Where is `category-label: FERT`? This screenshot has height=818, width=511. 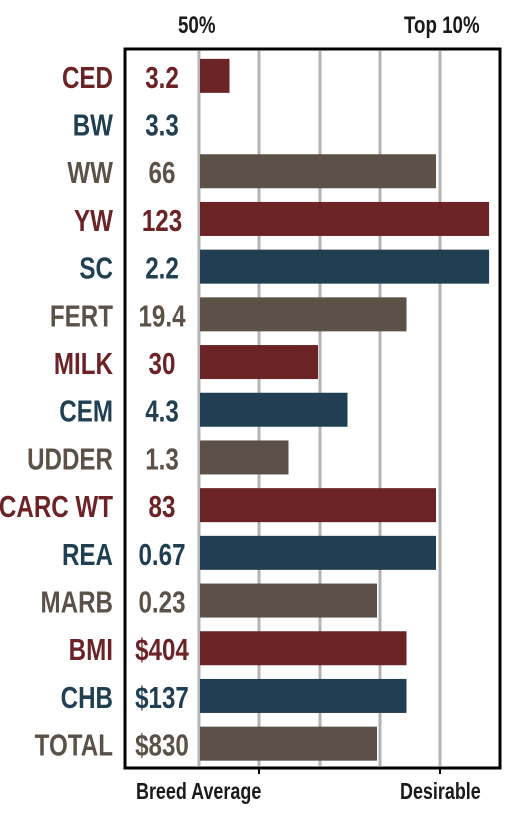
category-label: FERT is located at coordinates (81, 315).